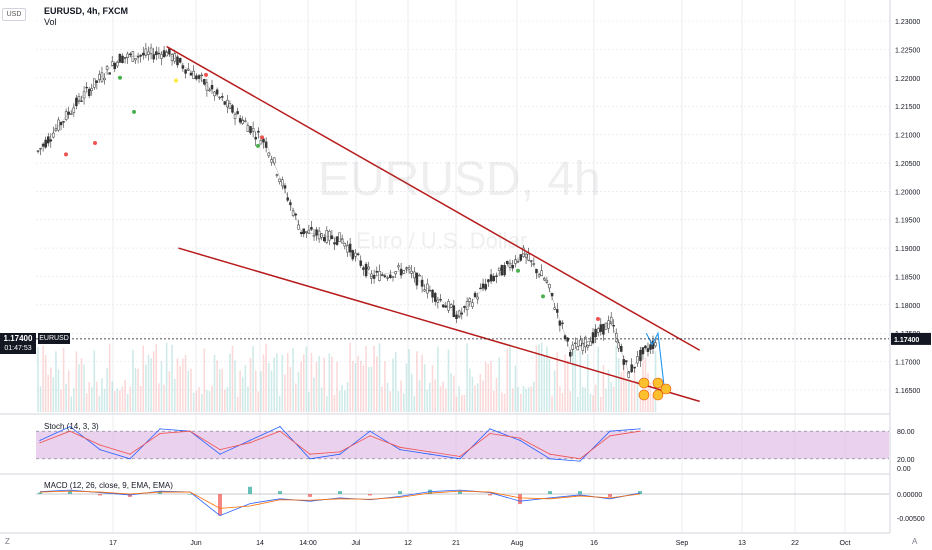 This screenshot has width=932, height=550. Describe the element at coordinates (911, 275) in the screenshot. I see `price-axis-bg` at that location.